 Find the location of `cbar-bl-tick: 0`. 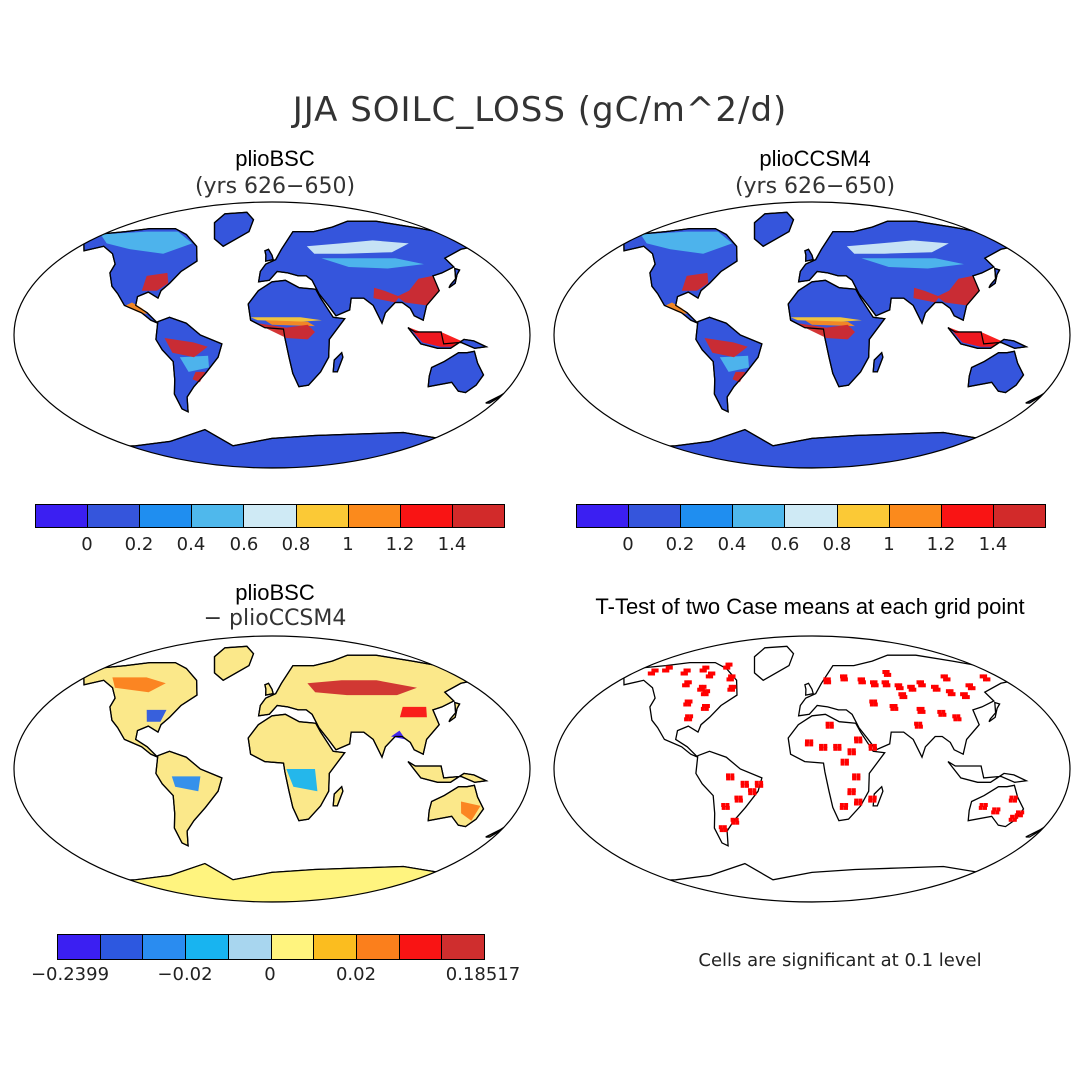

cbar-bl-tick: 0 is located at coordinates (270, 974).